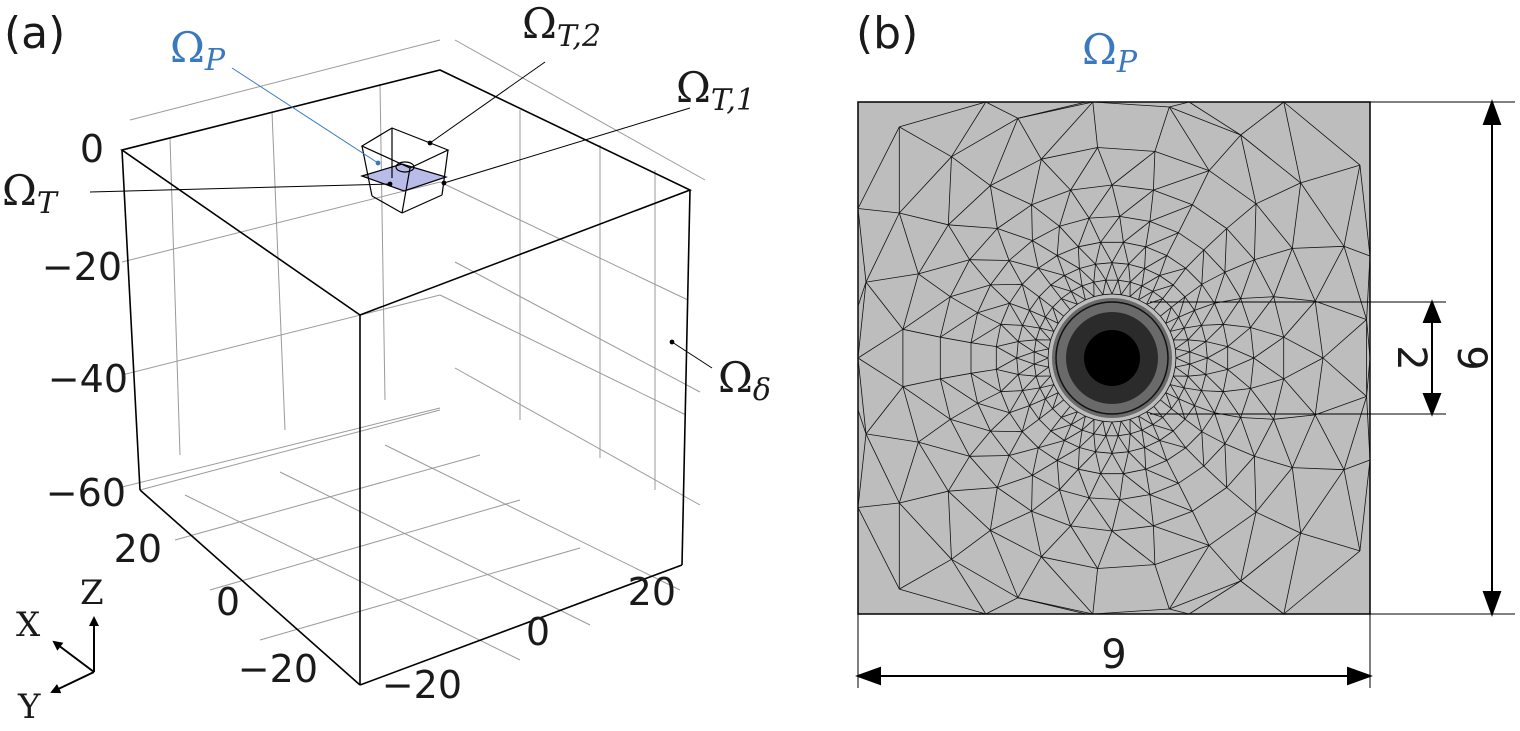 This screenshot has height=731, width=1520. Describe the element at coordinates (404, 177) in the screenshot. I see `thin-layer` at that location.